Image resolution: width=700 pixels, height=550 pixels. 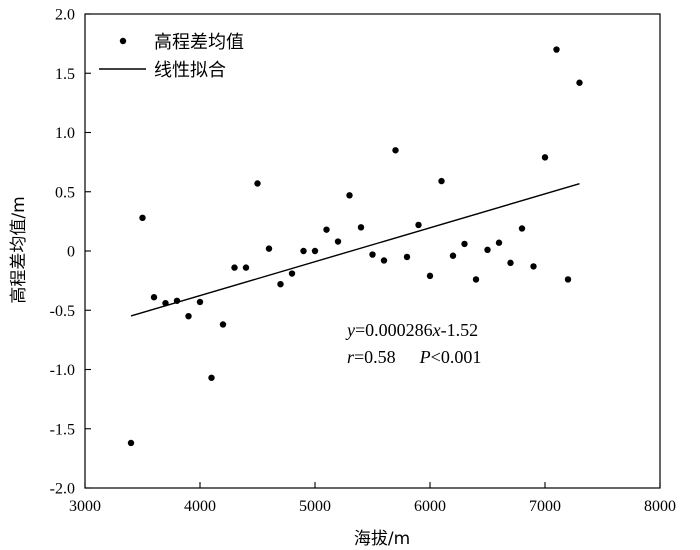 I want to click on legend-marker-scatter, so click(x=123, y=41).